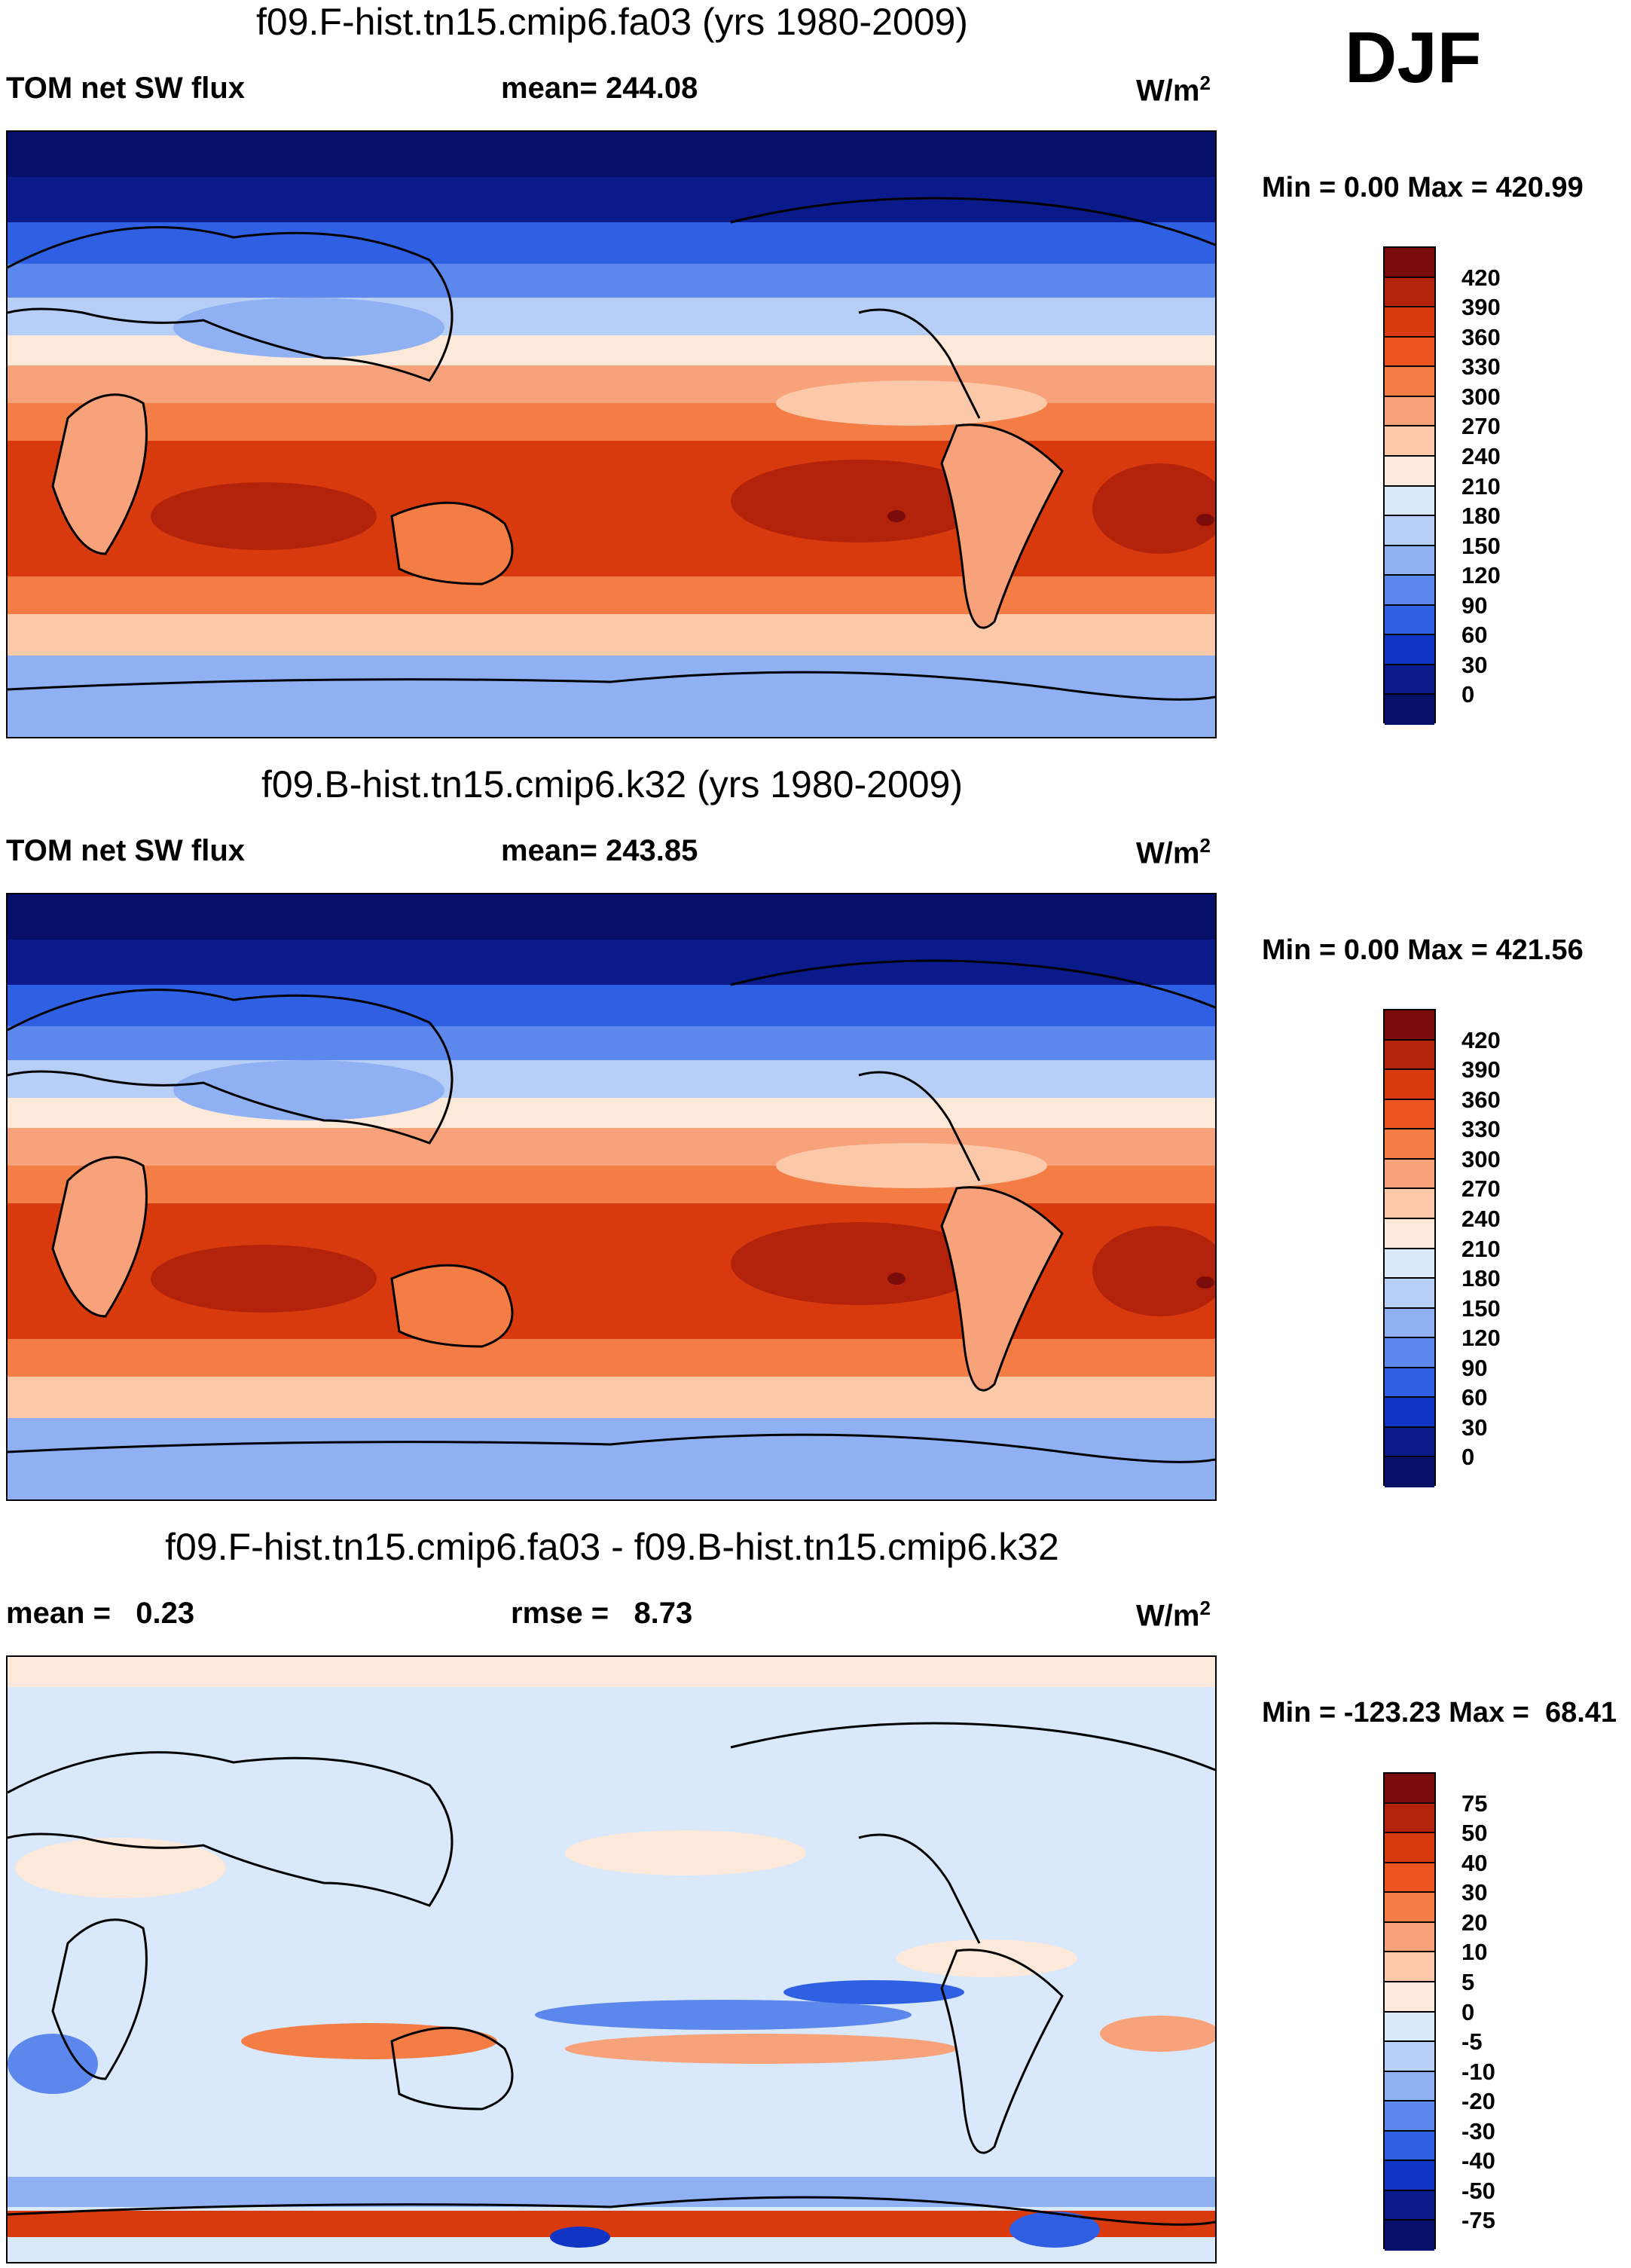 This screenshot has height=2268, width=1631. Describe the element at coordinates (1168, 853) in the screenshot. I see `panel2-units-text: W/m` at that location.